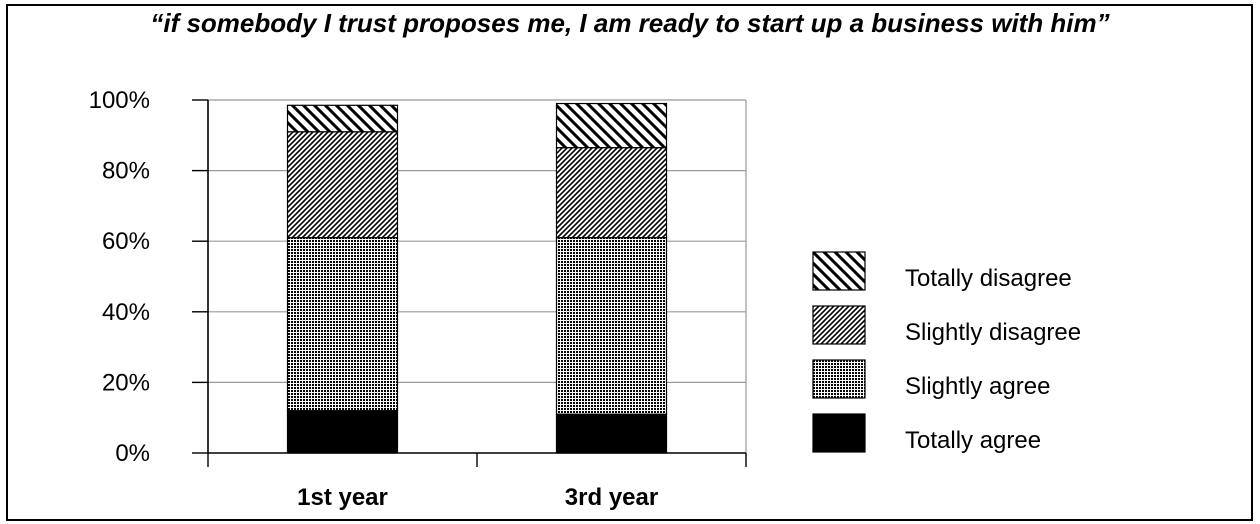  I want to click on y-tick-label: 0%, so click(132, 453).